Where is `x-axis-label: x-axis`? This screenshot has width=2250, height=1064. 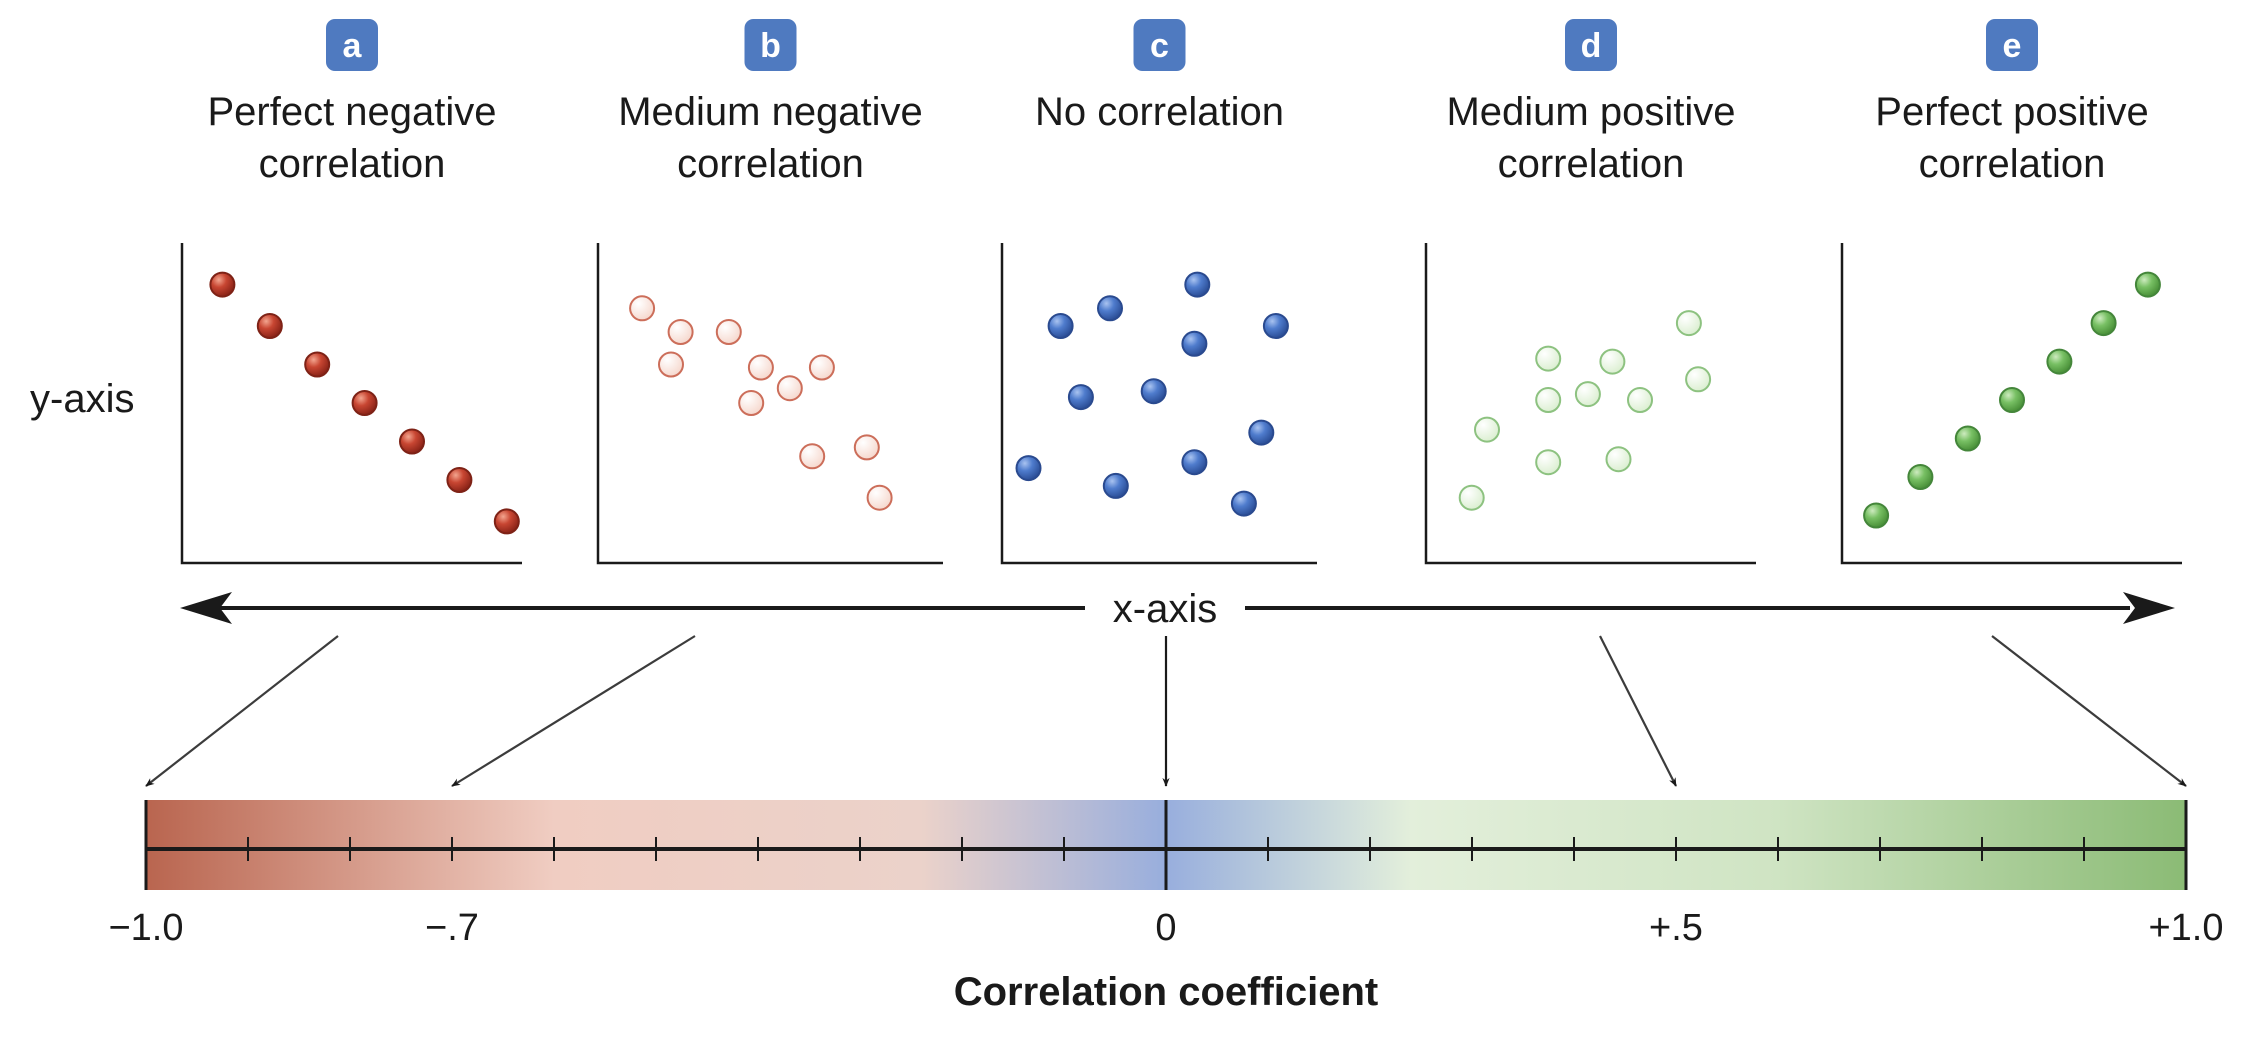 x-axis-label: x-axis is located at coordinates (1165, 609).